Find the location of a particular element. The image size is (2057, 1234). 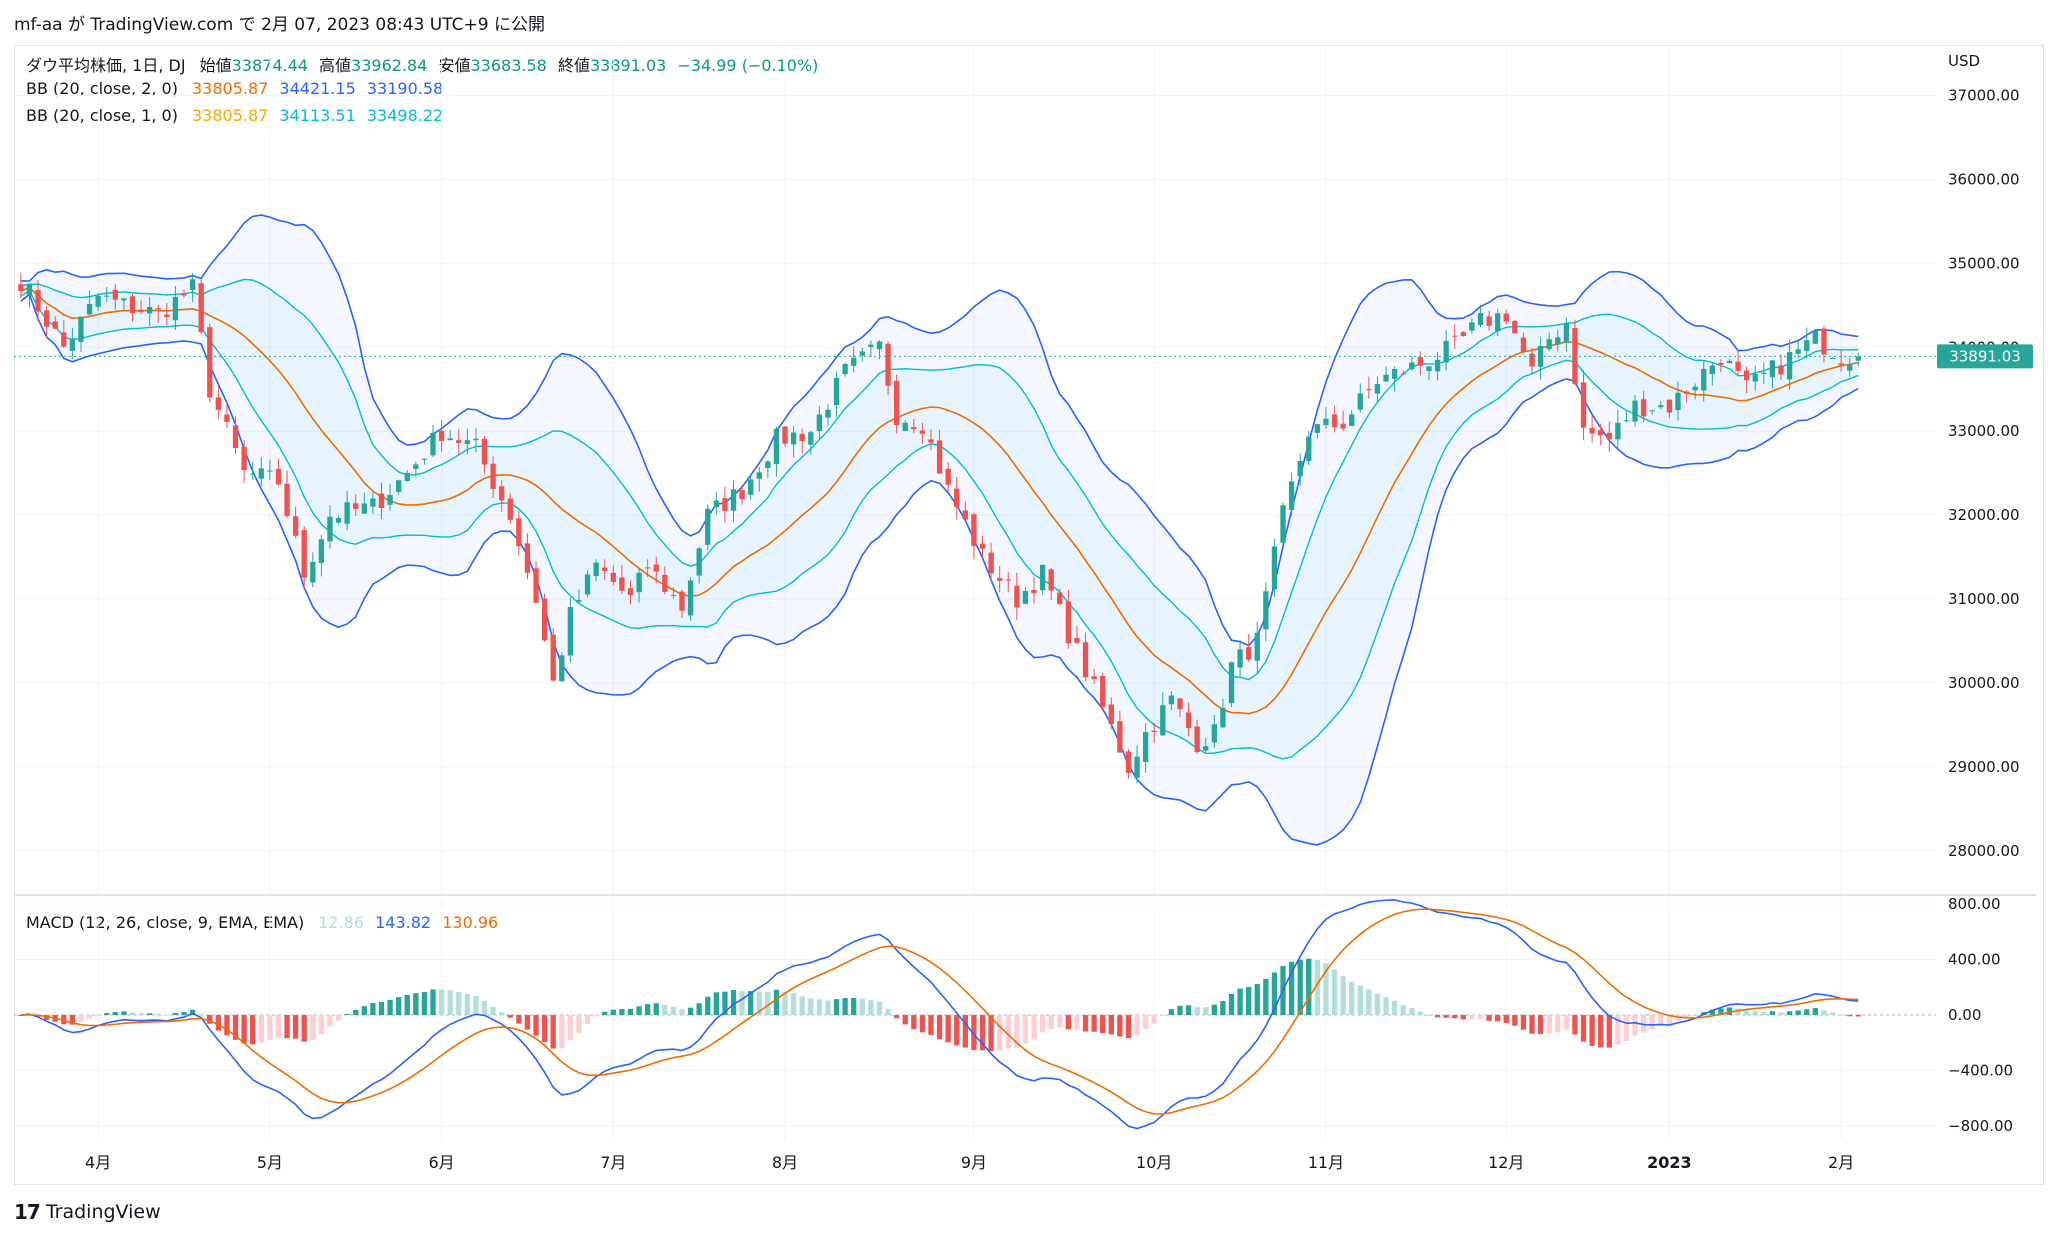

tradingview-logo-icon: 17 is located at coordinates (27, 1212).